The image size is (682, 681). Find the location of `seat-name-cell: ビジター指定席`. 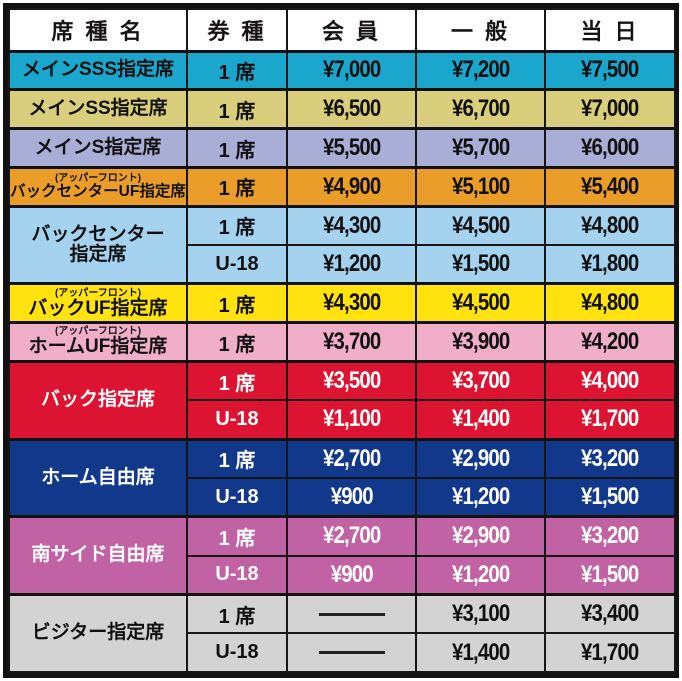

seat-name-cell: ビジター指定席 is located at coordinates (98, 632).